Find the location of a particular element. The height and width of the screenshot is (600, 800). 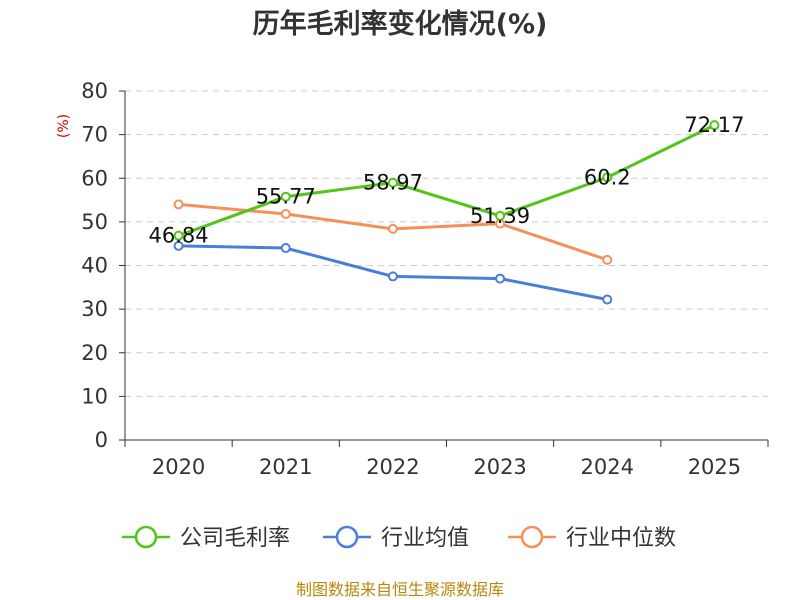

y-tick-label: 20 is located at coordinates (94, 353).